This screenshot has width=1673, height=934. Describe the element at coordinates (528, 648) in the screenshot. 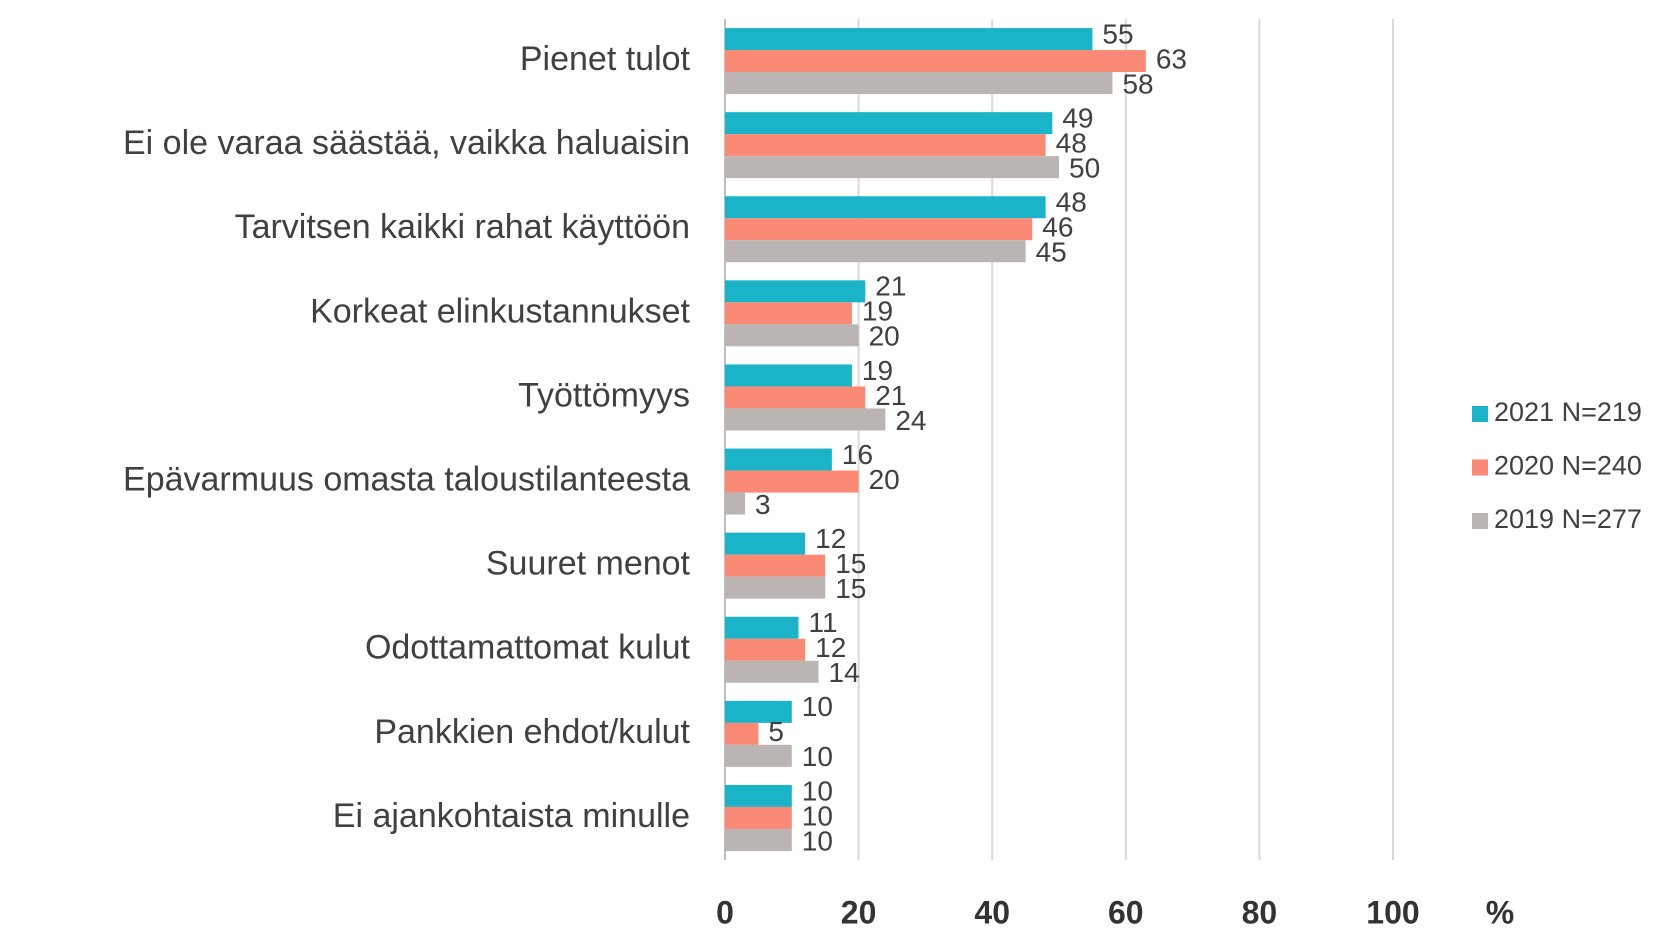

I see `category-label: Odottamattomat kulut` at that location.